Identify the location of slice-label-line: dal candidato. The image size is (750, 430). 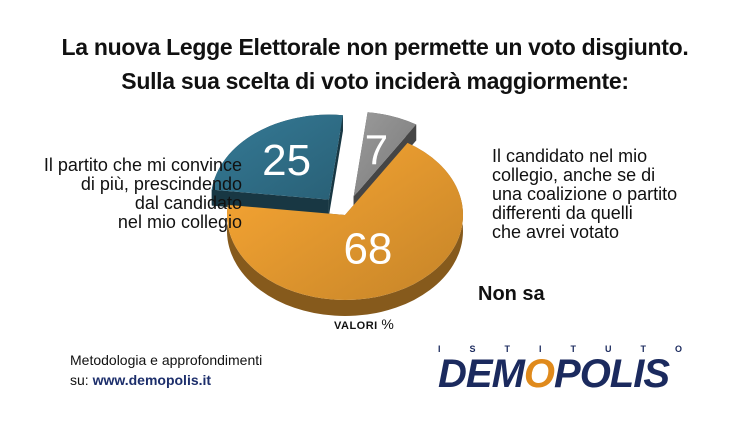
(188, 203).